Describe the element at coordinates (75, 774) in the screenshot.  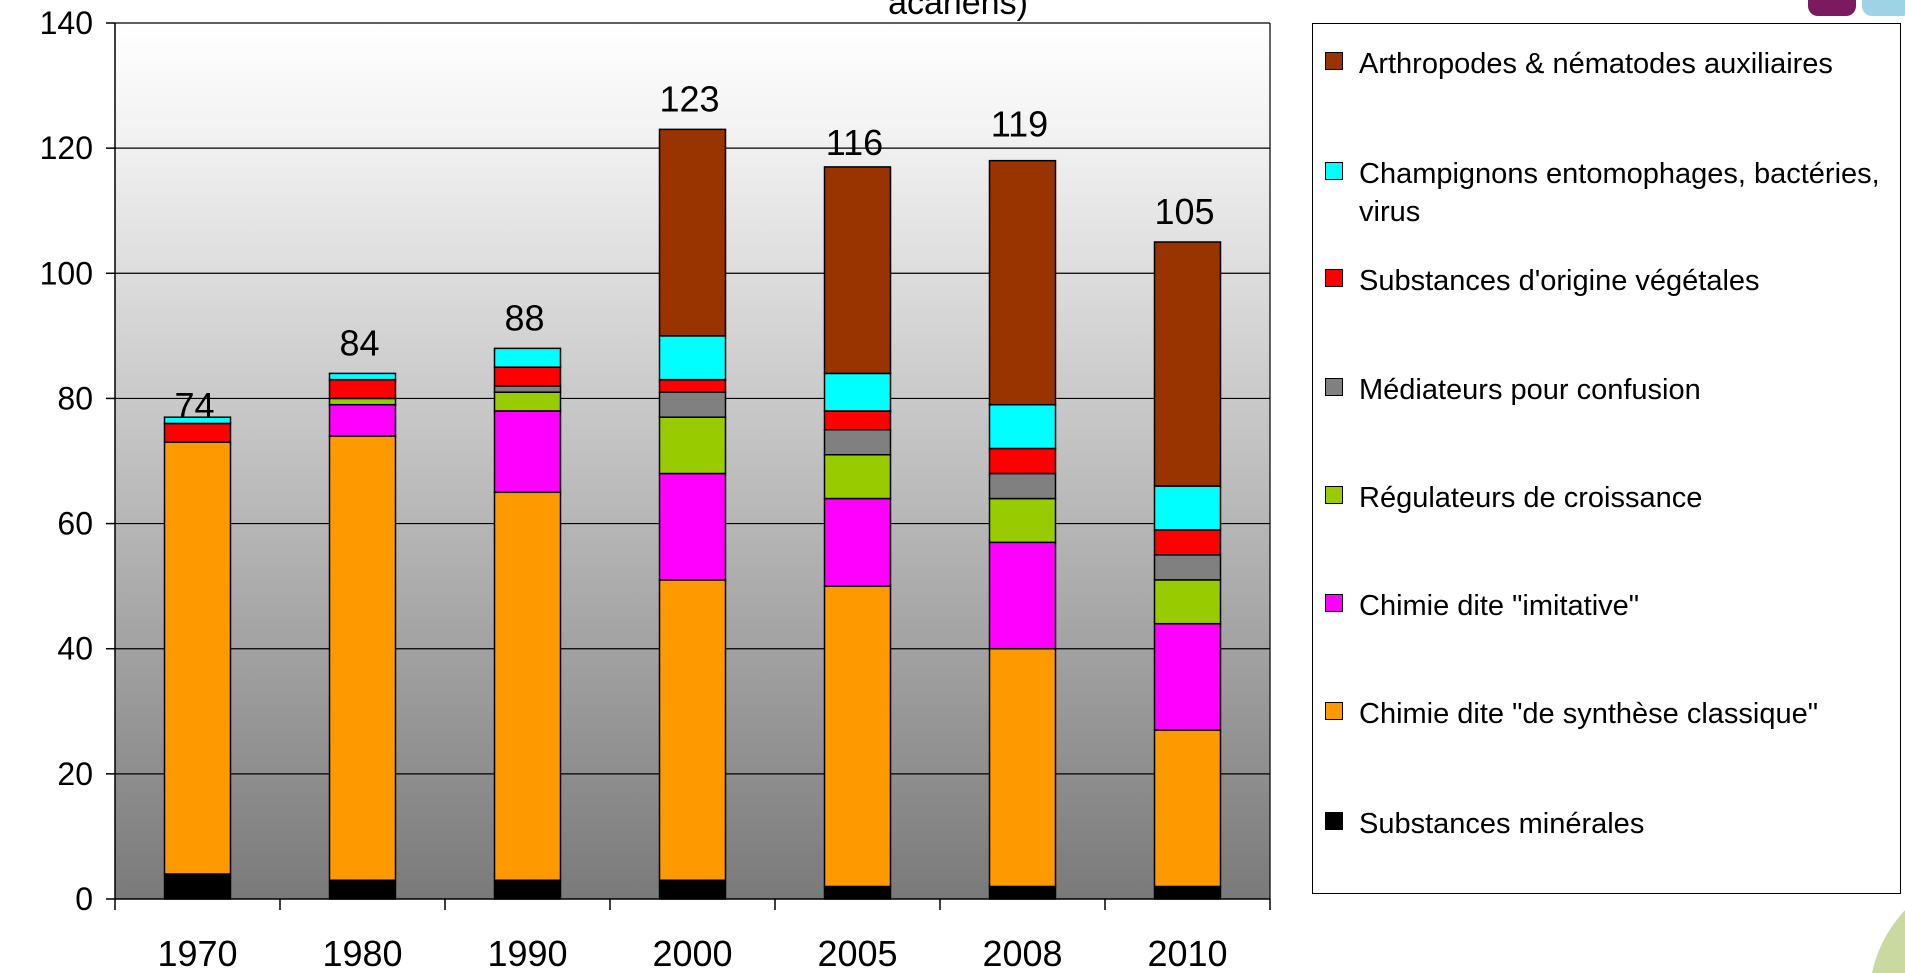
I see `y-tick-label: 20` at that location.